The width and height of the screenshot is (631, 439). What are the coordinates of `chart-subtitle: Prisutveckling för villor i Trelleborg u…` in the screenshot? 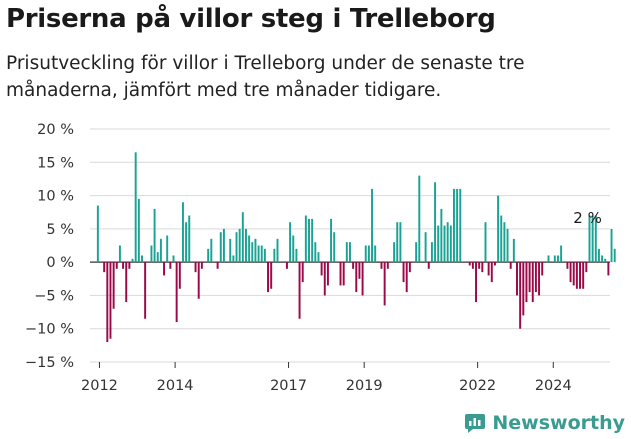 It's located at (265, 77).